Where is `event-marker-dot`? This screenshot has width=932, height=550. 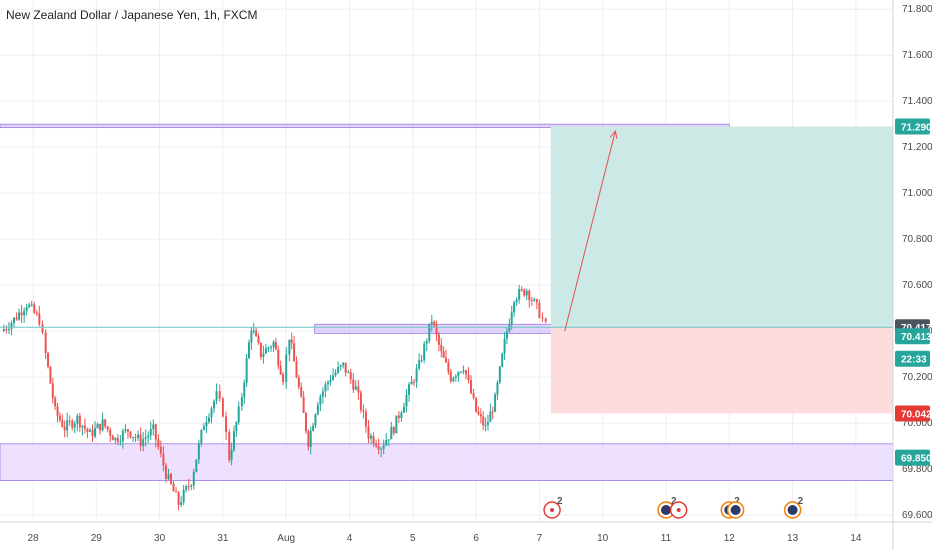 event-marker-dot is located at coordinates (678, 510).